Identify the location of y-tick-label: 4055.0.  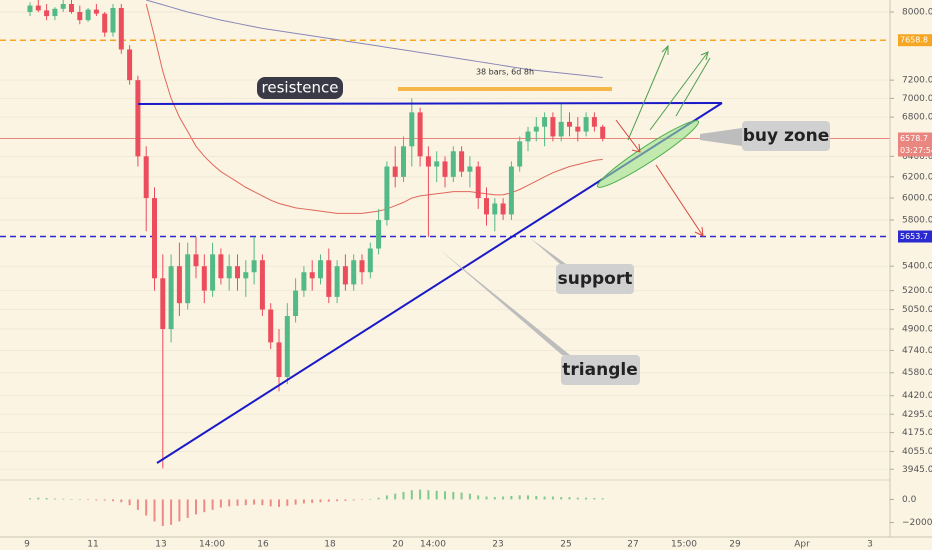
(917, 452).